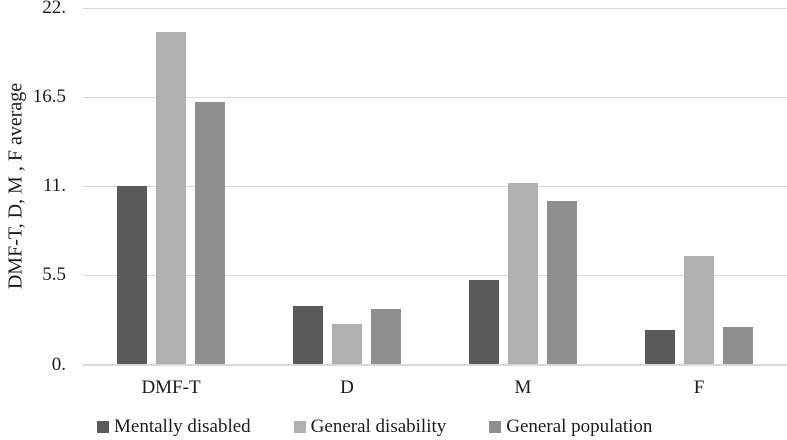 Image resolution: width=787 pixels, height=440 pixels. Describe the element at coordinates (54, 9) in the screenshot. I see `y-tick-label: 22.` at that location.